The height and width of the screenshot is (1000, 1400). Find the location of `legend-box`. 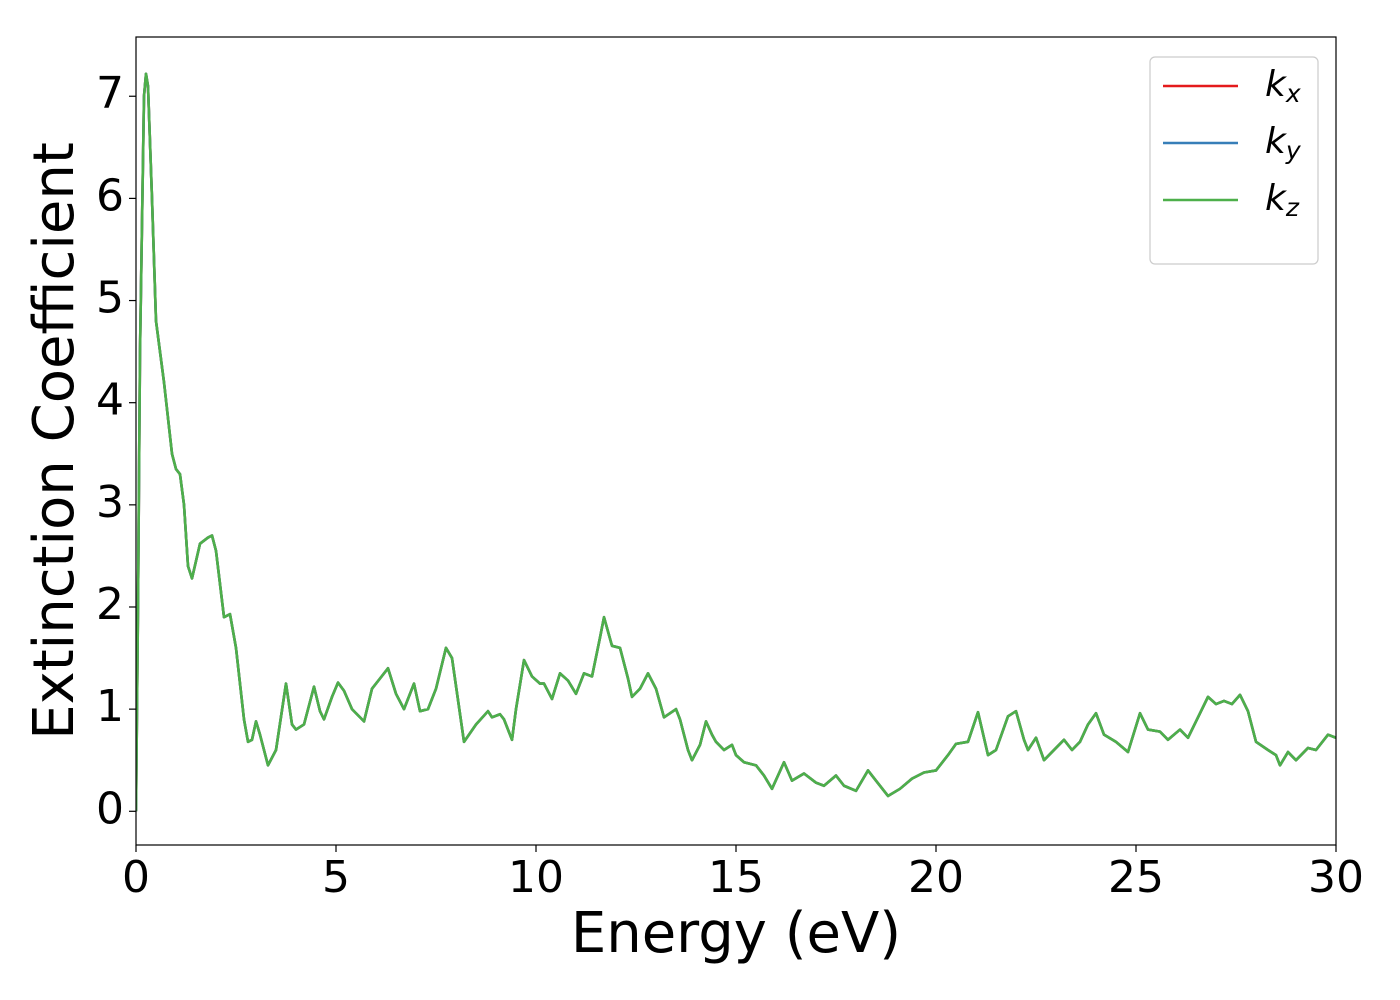

legend-box is located at coordinates (1234, 160).